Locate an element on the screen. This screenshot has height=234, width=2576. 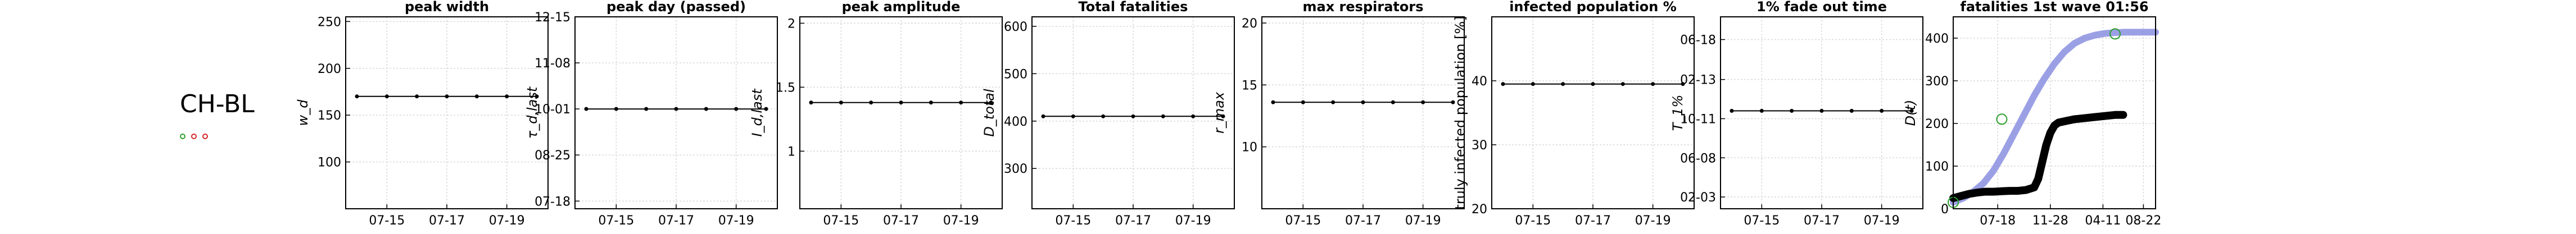
y-tick-label: 0 is located at coordinates (1945, 210).